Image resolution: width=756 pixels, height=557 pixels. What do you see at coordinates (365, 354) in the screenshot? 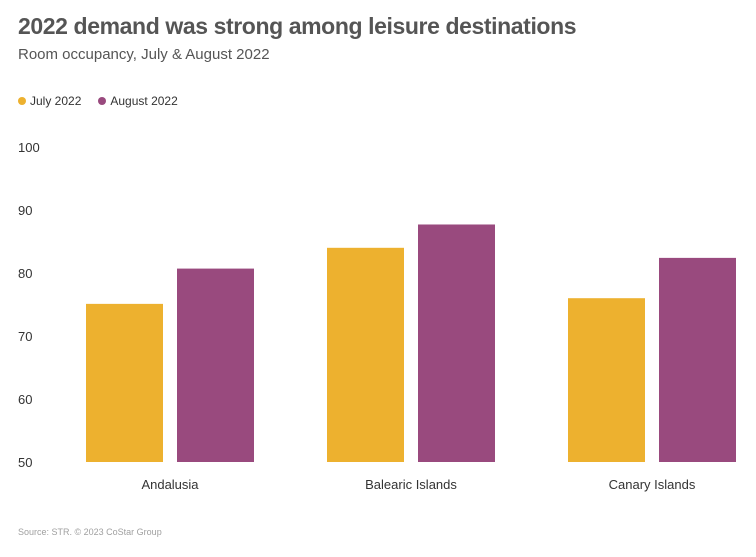
I see `bar-july-balearic-islands` at bounding box center [365, 354].